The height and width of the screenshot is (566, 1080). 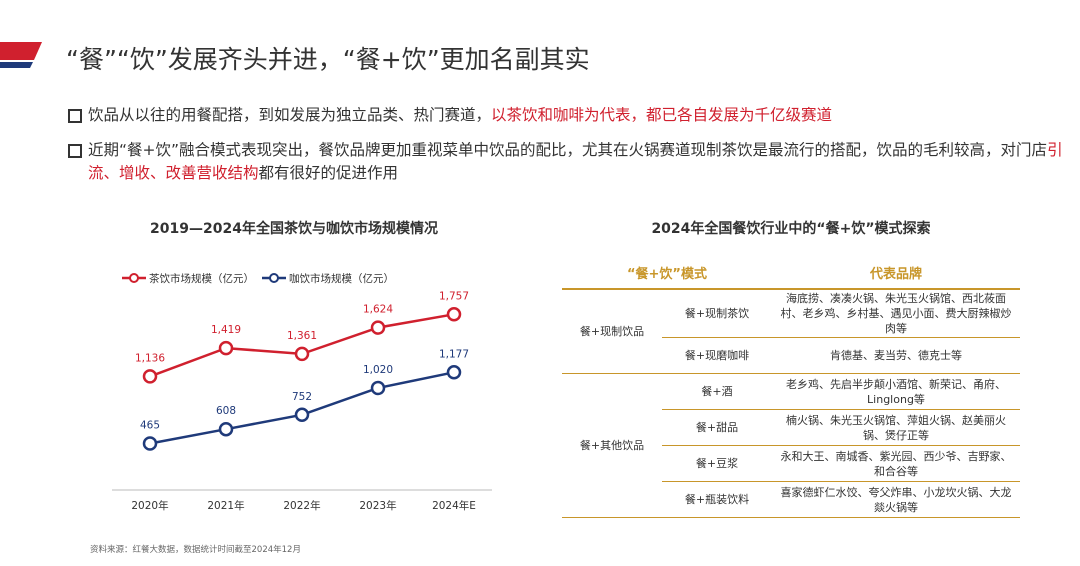 I want to click on data-label: 1,624, so click(x=378, y=310).